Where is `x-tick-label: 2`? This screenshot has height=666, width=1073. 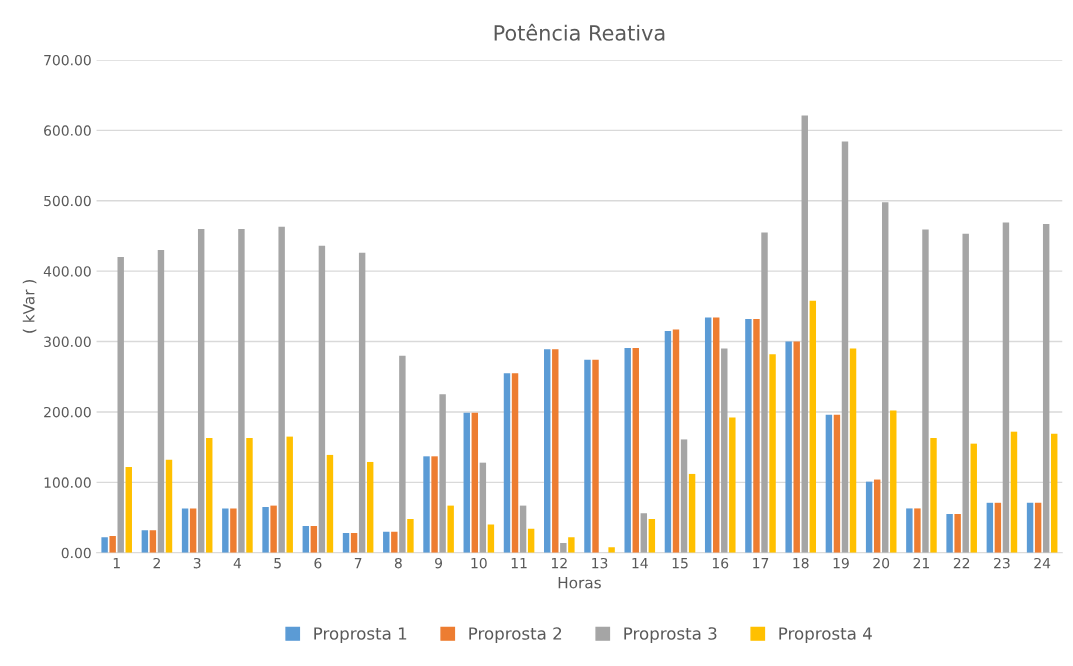 x-tick-label: 2 is located at coordinates (156, 563).